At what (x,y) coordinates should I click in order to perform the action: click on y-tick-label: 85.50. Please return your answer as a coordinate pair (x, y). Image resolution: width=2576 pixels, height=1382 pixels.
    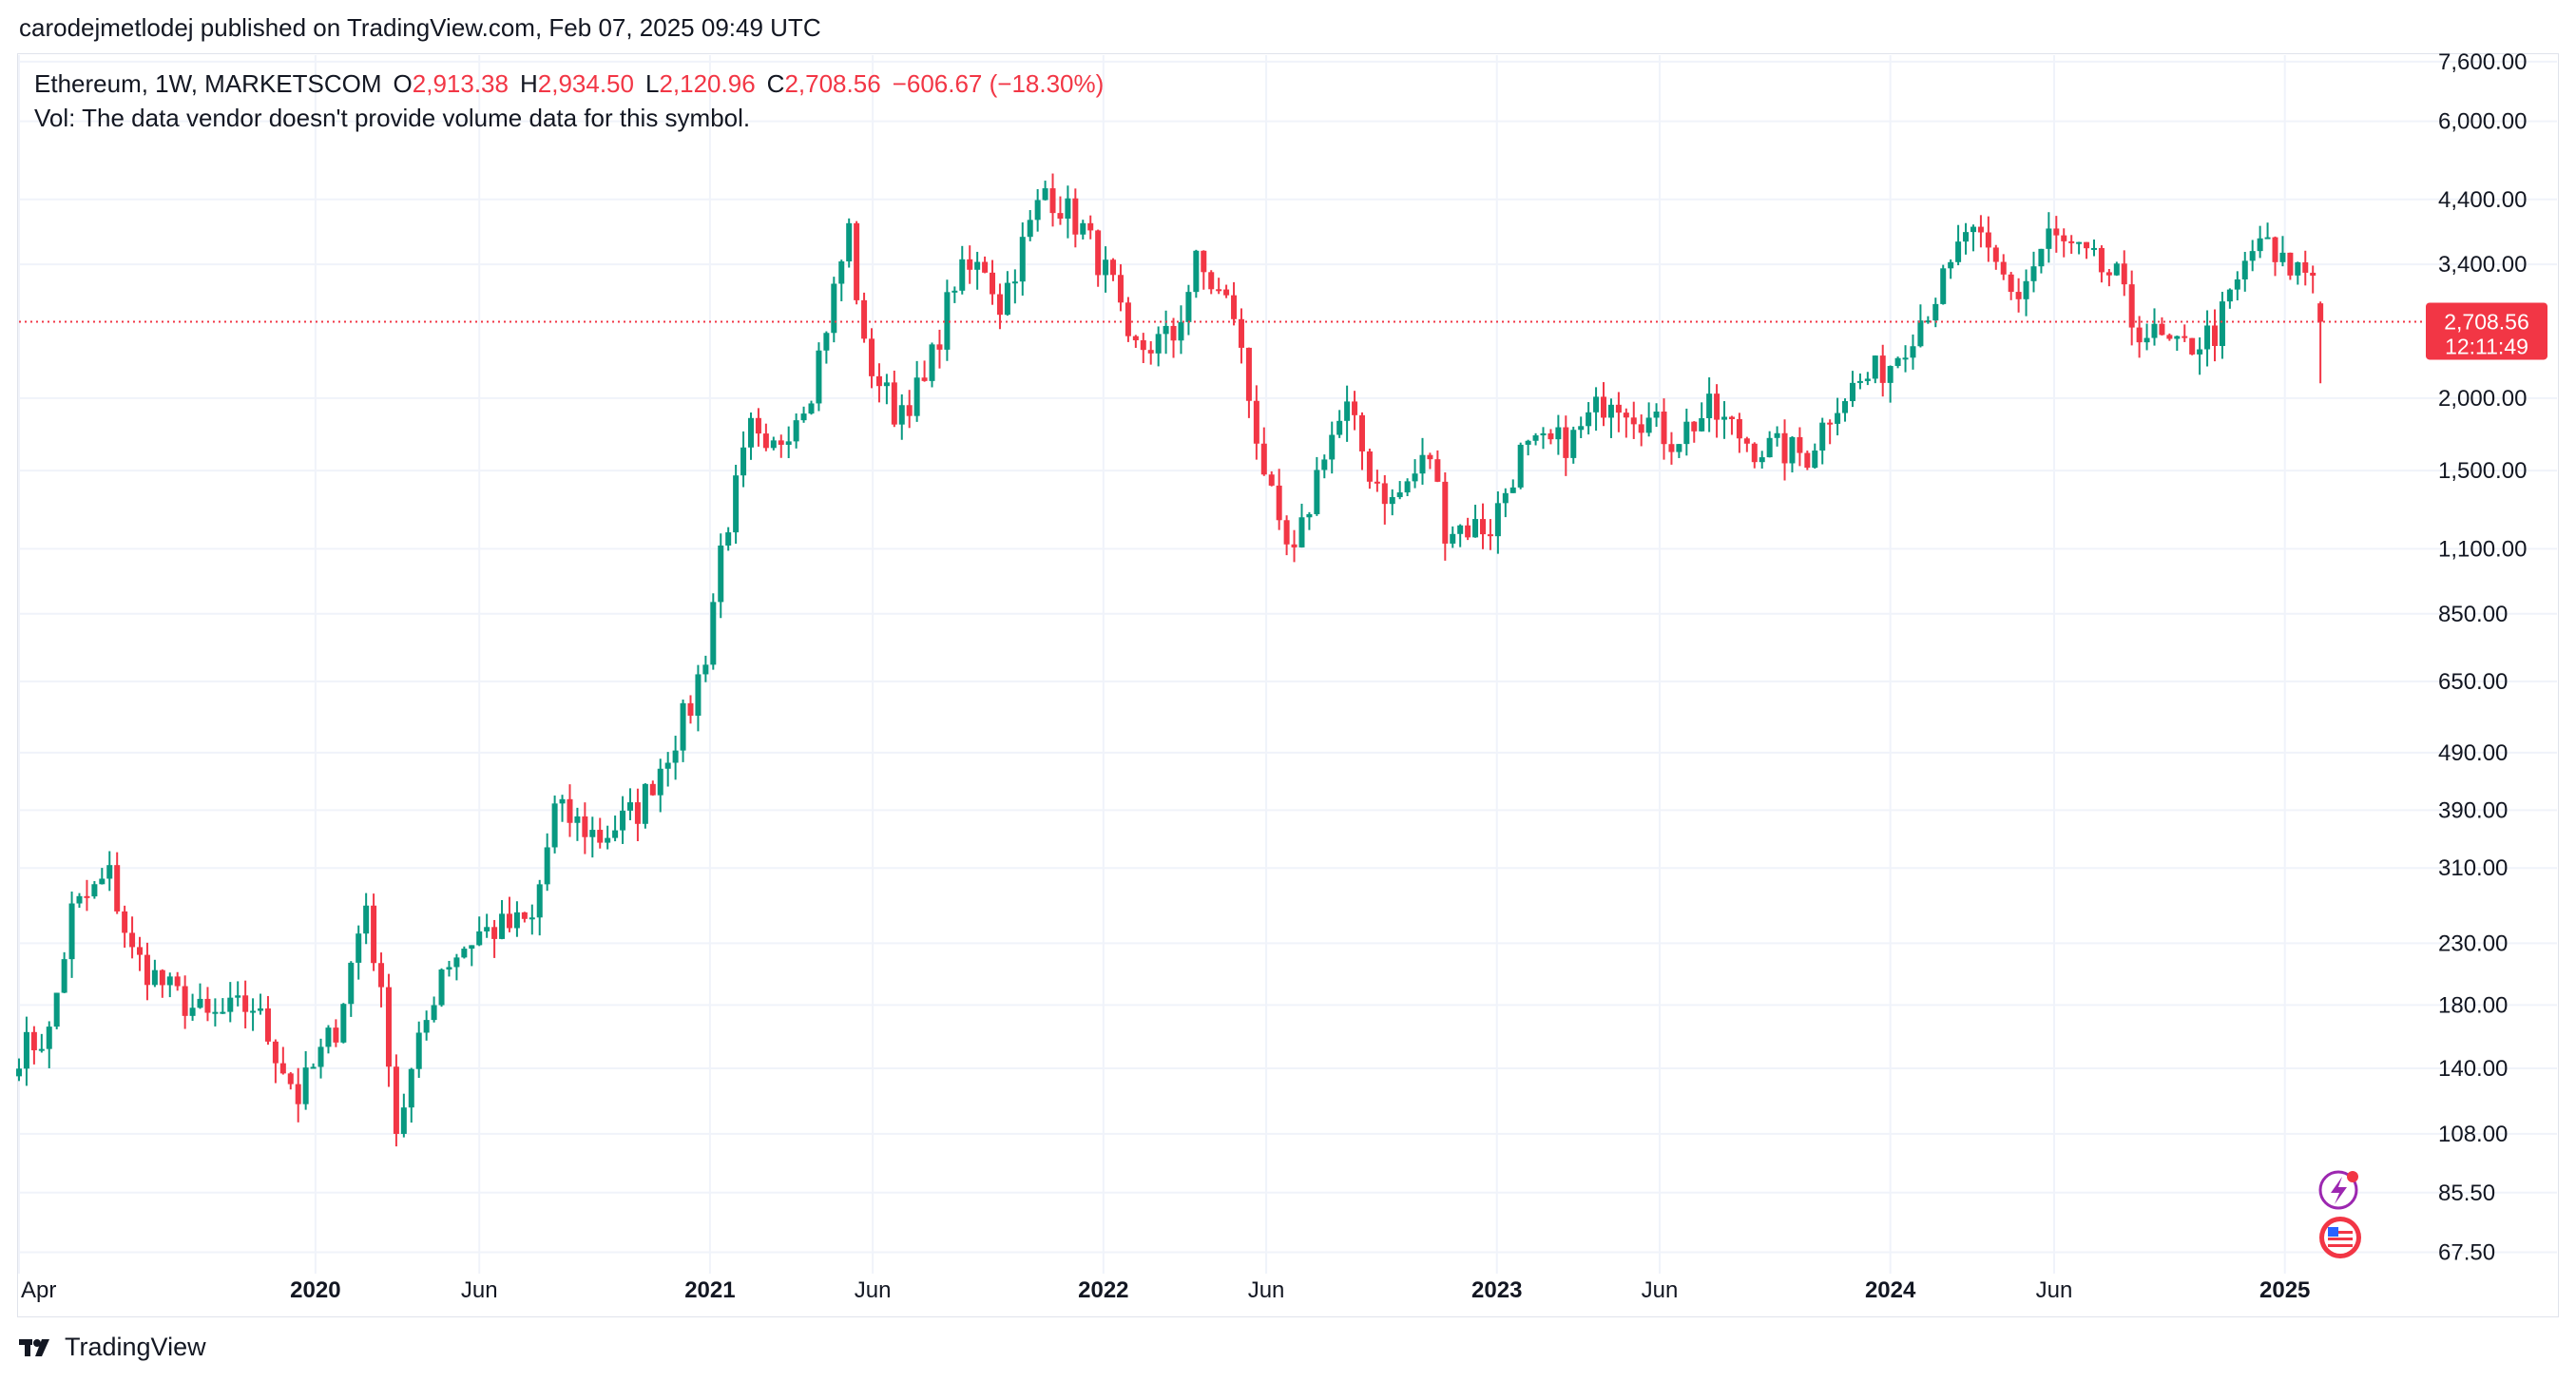
    Looking at the image, I should click on (2466, 1193).